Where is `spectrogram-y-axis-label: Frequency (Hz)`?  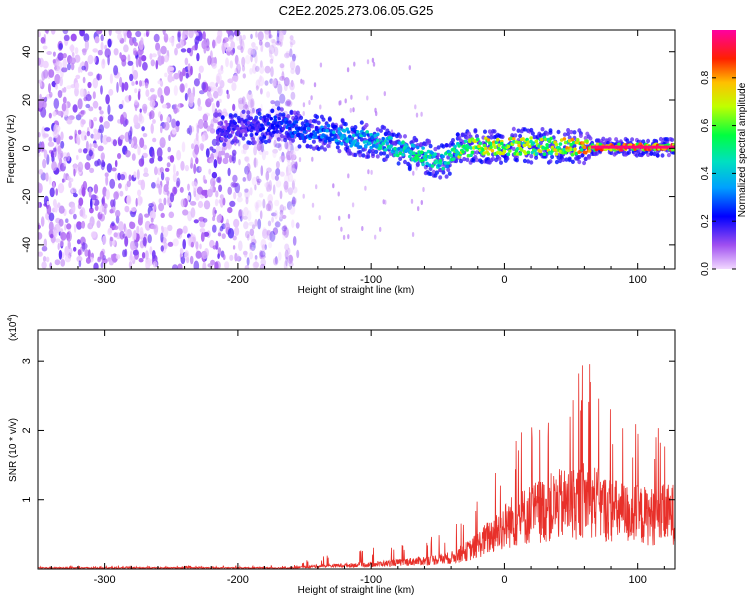 spectrogram-y-axis-label: Frequency (Hz) is located at coordinates (11, 149).